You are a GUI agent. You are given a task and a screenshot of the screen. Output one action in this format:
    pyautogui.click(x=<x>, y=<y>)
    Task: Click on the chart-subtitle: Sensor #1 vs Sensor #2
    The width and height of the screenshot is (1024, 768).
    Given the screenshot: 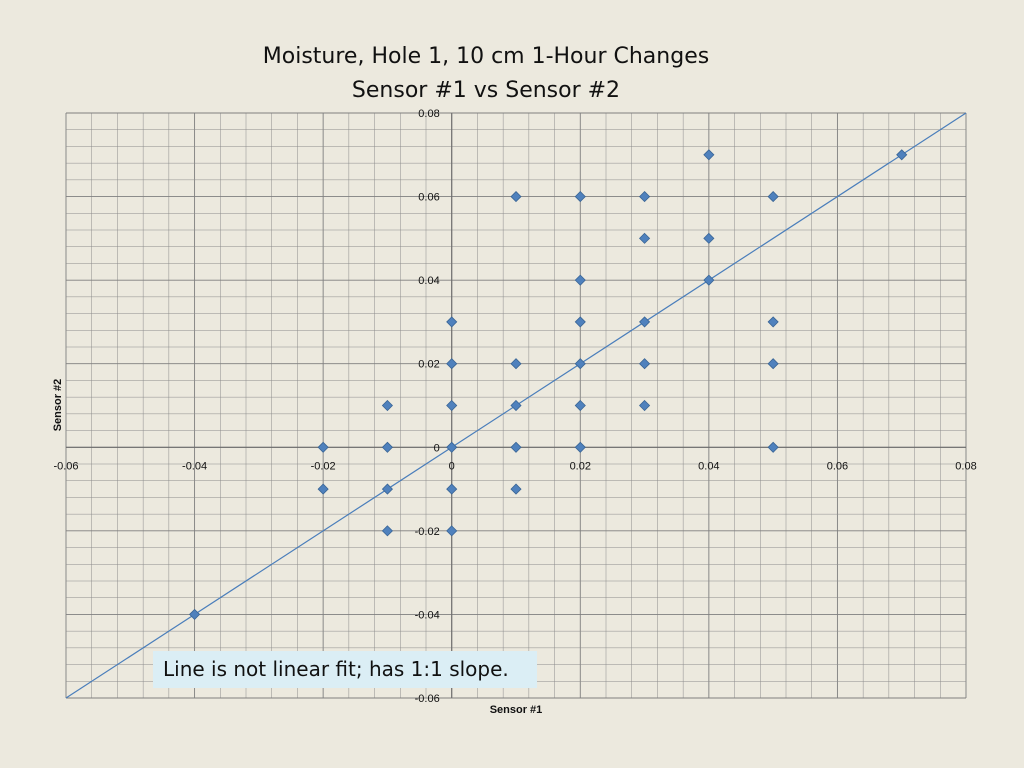 What is the action you would take?
    pyautogui.click(x=486, y=90)
    